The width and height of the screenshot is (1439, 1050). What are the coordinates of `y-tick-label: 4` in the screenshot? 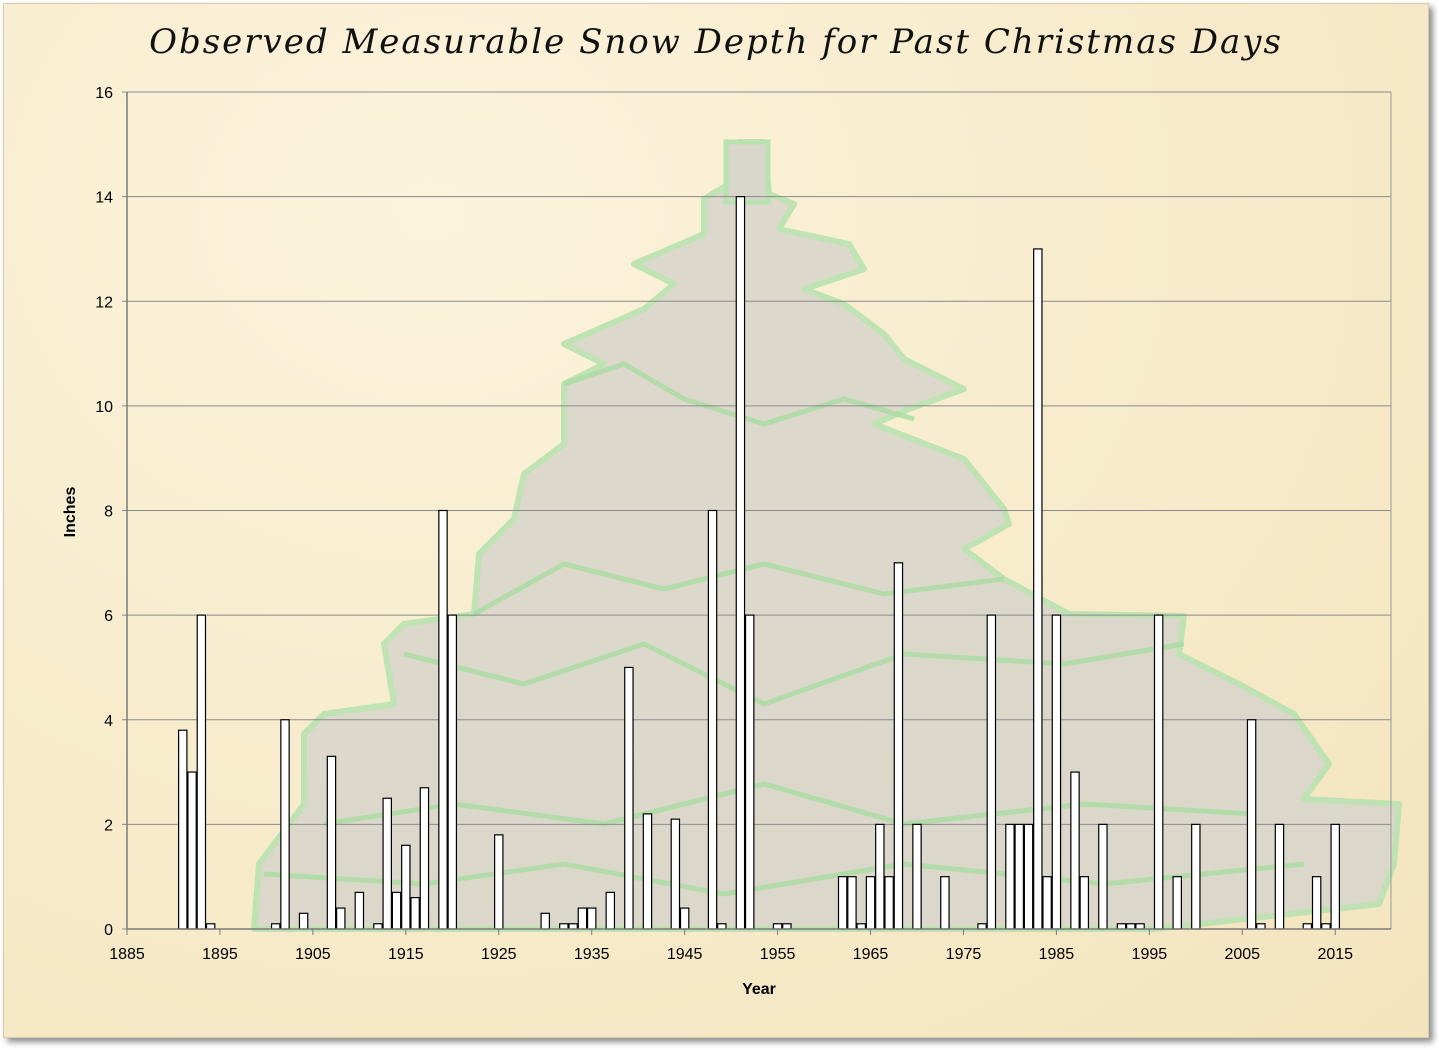 It's located at (108, 721).